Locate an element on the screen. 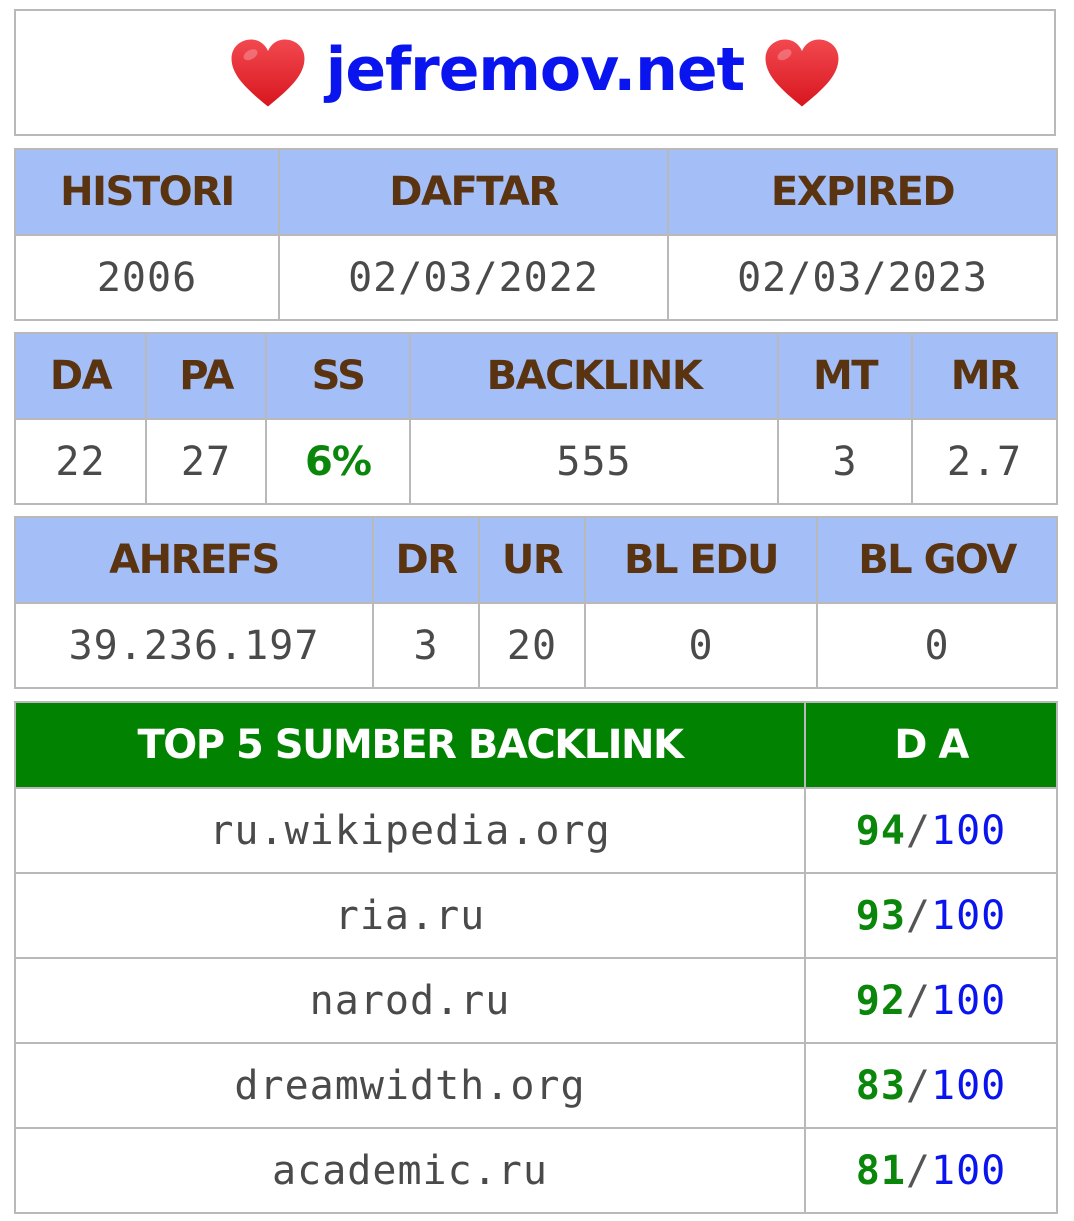  table-row: narod.ru 92/100 is located at coordinates (536, 1000).